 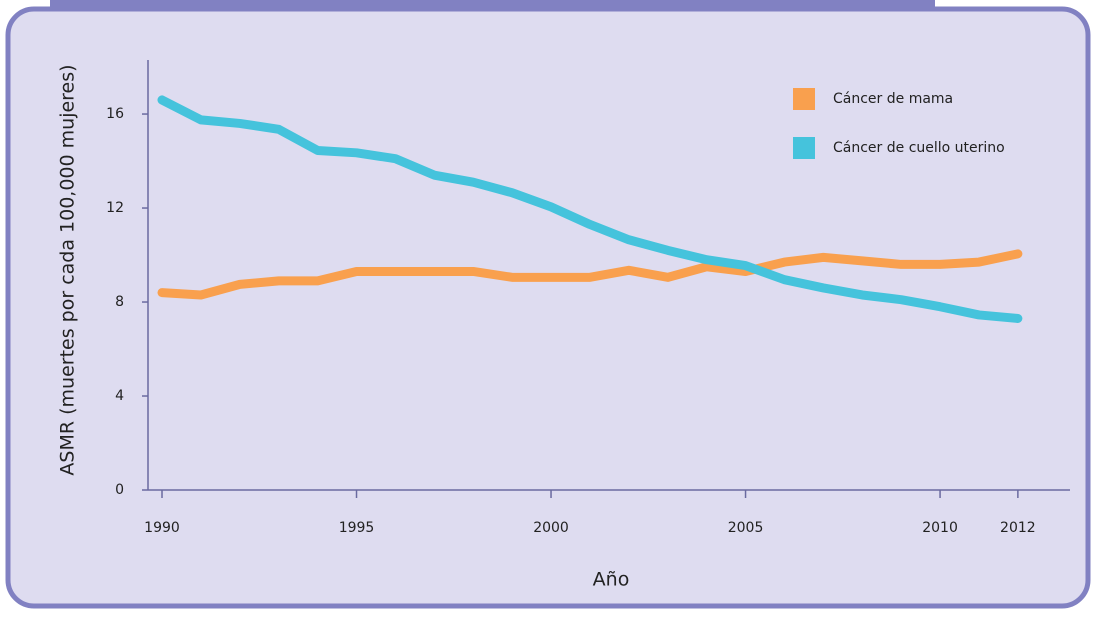 What do you see at coordinates (119, 302) in the screenshot?
I see `y-tick-label: 8` at bounding box center [119, 302].